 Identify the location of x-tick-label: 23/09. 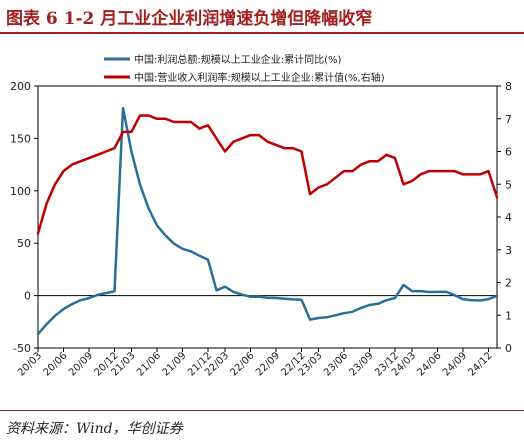
(361, 364).